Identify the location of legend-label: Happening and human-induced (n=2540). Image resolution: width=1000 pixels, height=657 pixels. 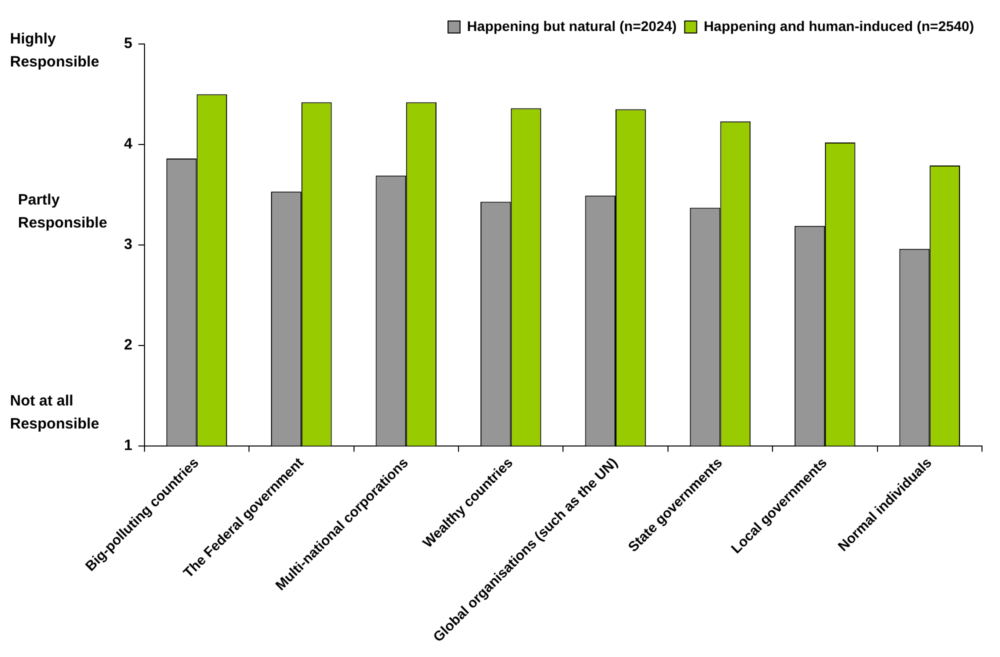
(839, 26).